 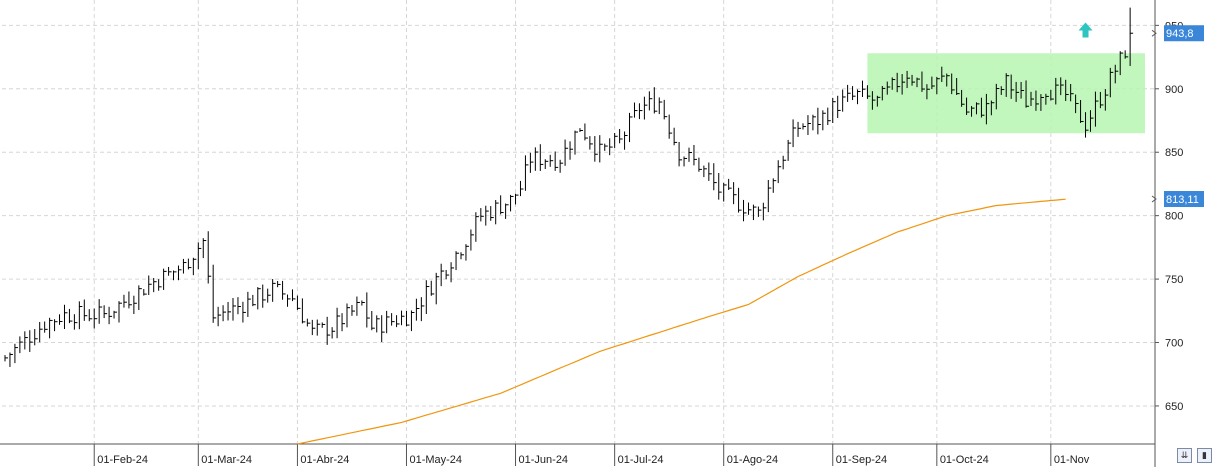 I want to click on x-tick-label: 01-May-24, so click(x=435, y=460).